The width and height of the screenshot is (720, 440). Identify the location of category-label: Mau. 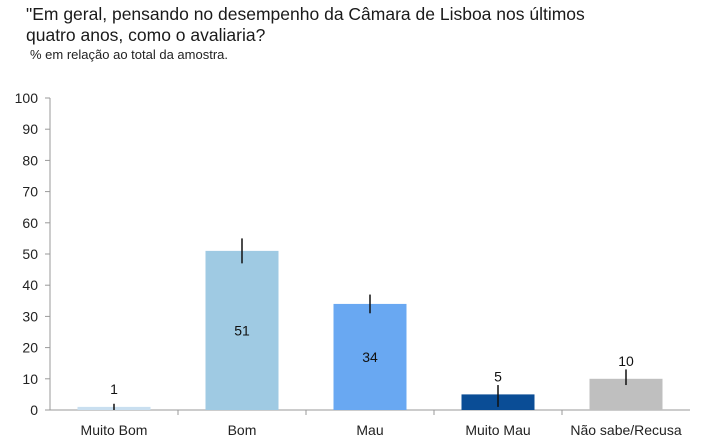
(369, 430).